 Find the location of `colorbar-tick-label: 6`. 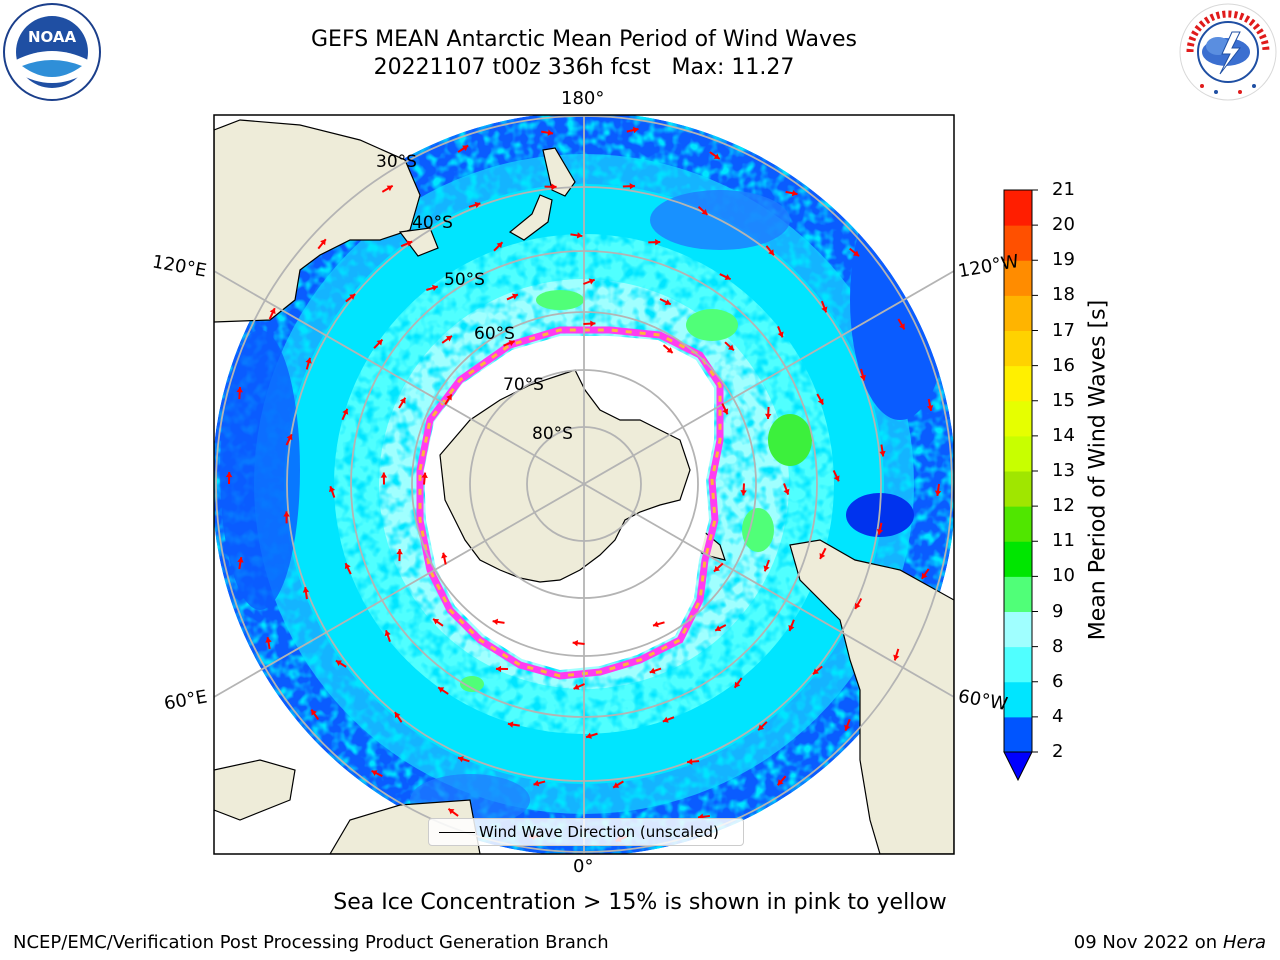

colorbar-tick-label: 6 is located at coordinates (1058, 681).